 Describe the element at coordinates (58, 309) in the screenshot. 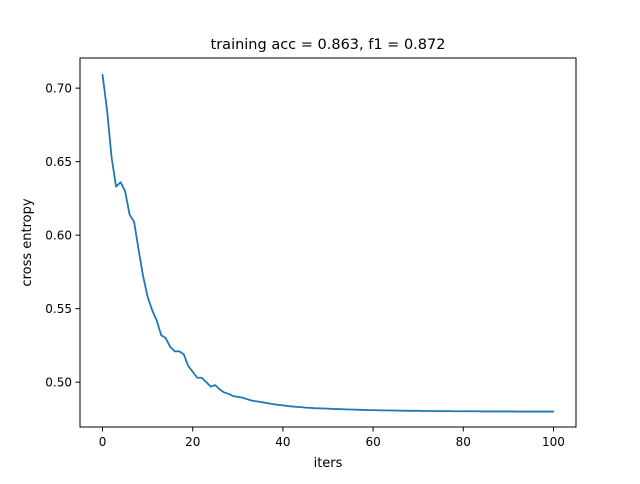

I see `y-tick-label: 0.55` at that location.